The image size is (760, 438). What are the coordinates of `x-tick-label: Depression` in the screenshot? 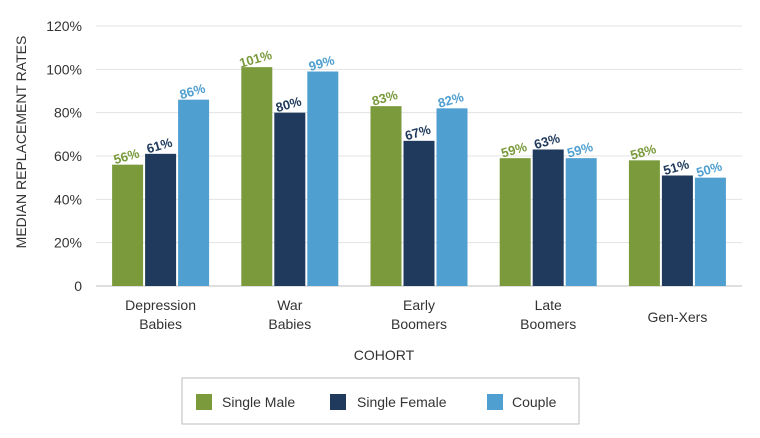 It's located at (160, 305).